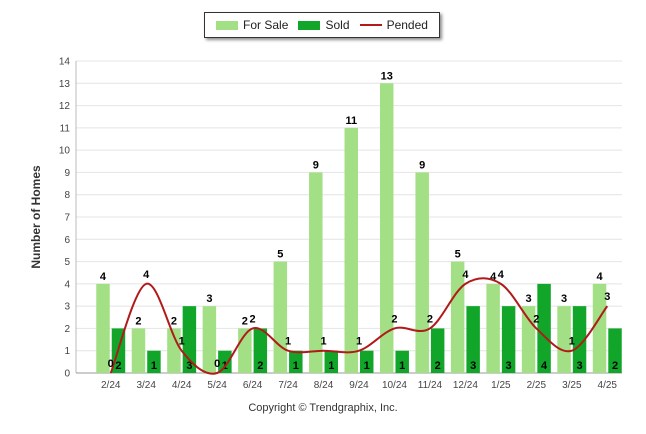  What do you see at coordinates (67, 284) in the screenshot?
I see `y-tick-label: 4` at bounding box center [67, 284].